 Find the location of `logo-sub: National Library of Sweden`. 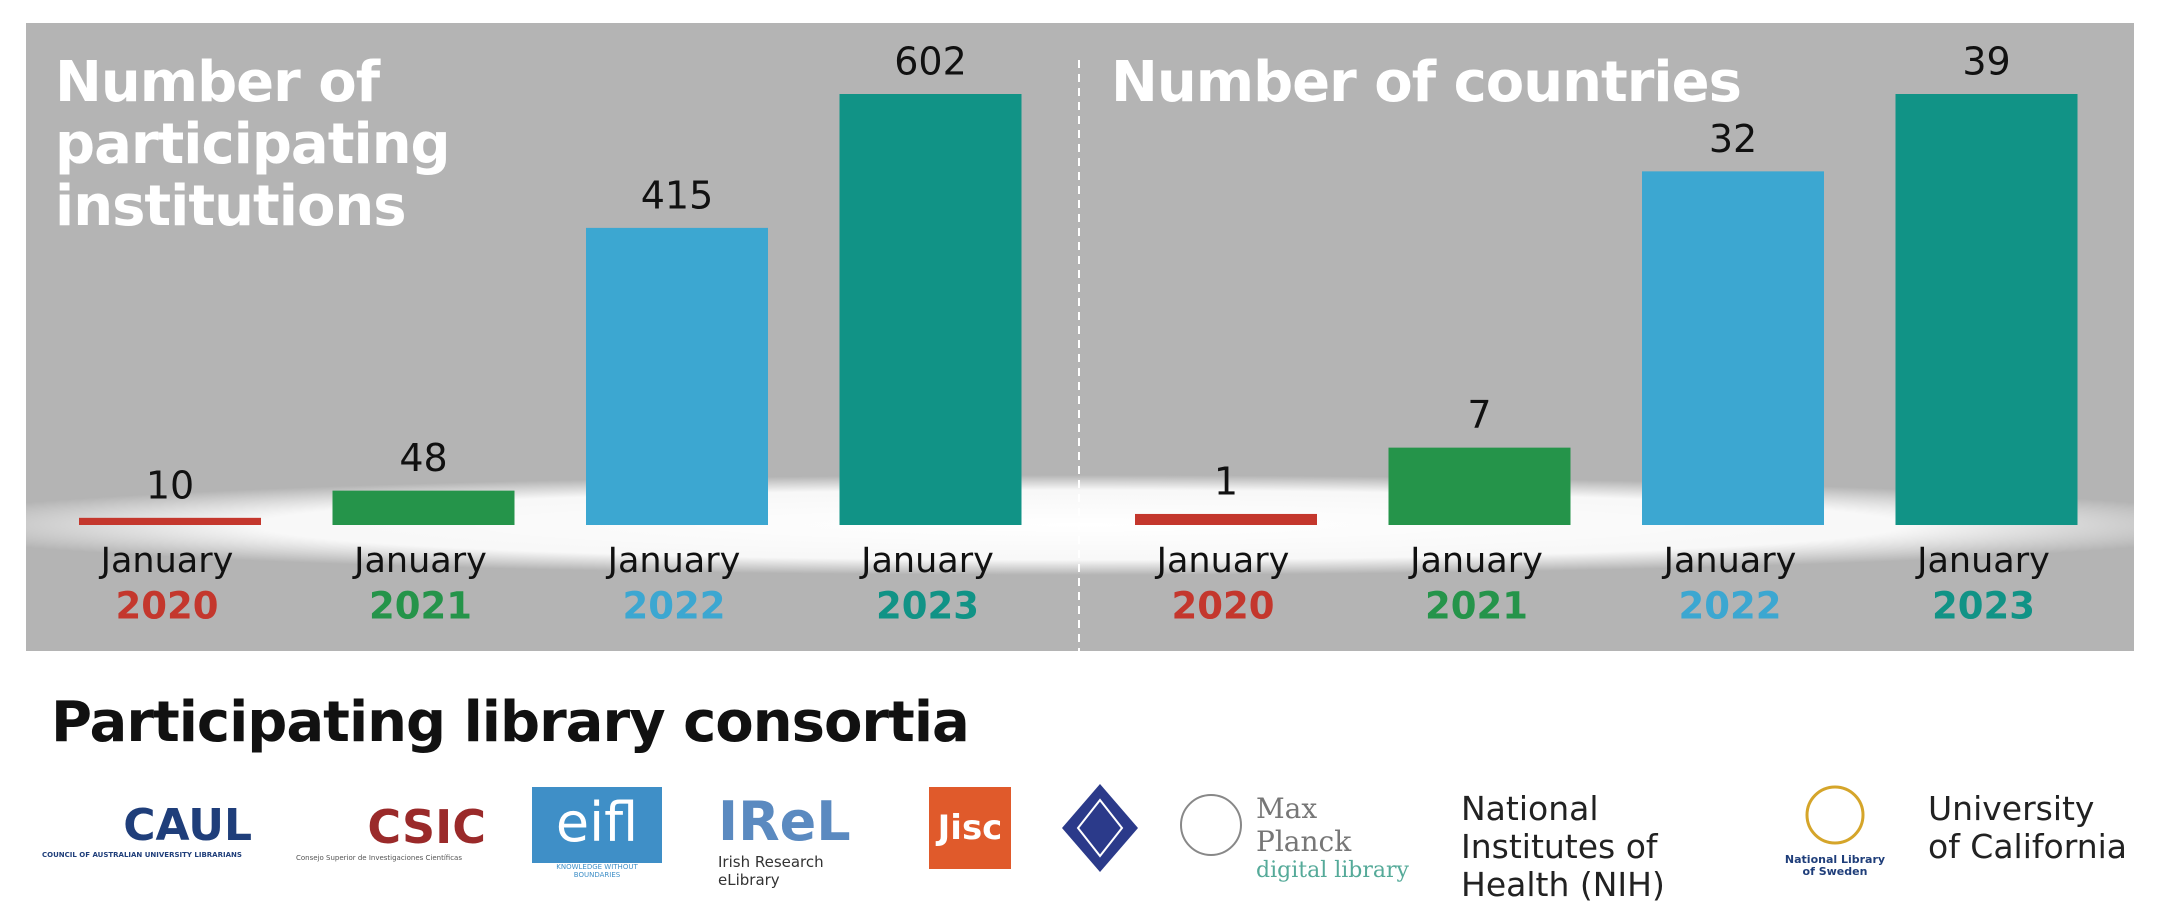

logo-sub: National Library of Sweden is located at coordinates (1835, 865).